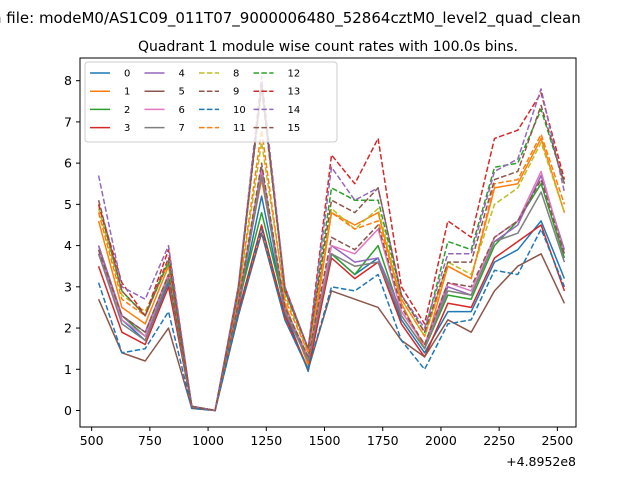 The height and width of the screenshot is (480, 640). What do you see at coordinates (127, 110) in the screenshot?
I see `legend-label-2: 2` at bounding box center [127, 110].